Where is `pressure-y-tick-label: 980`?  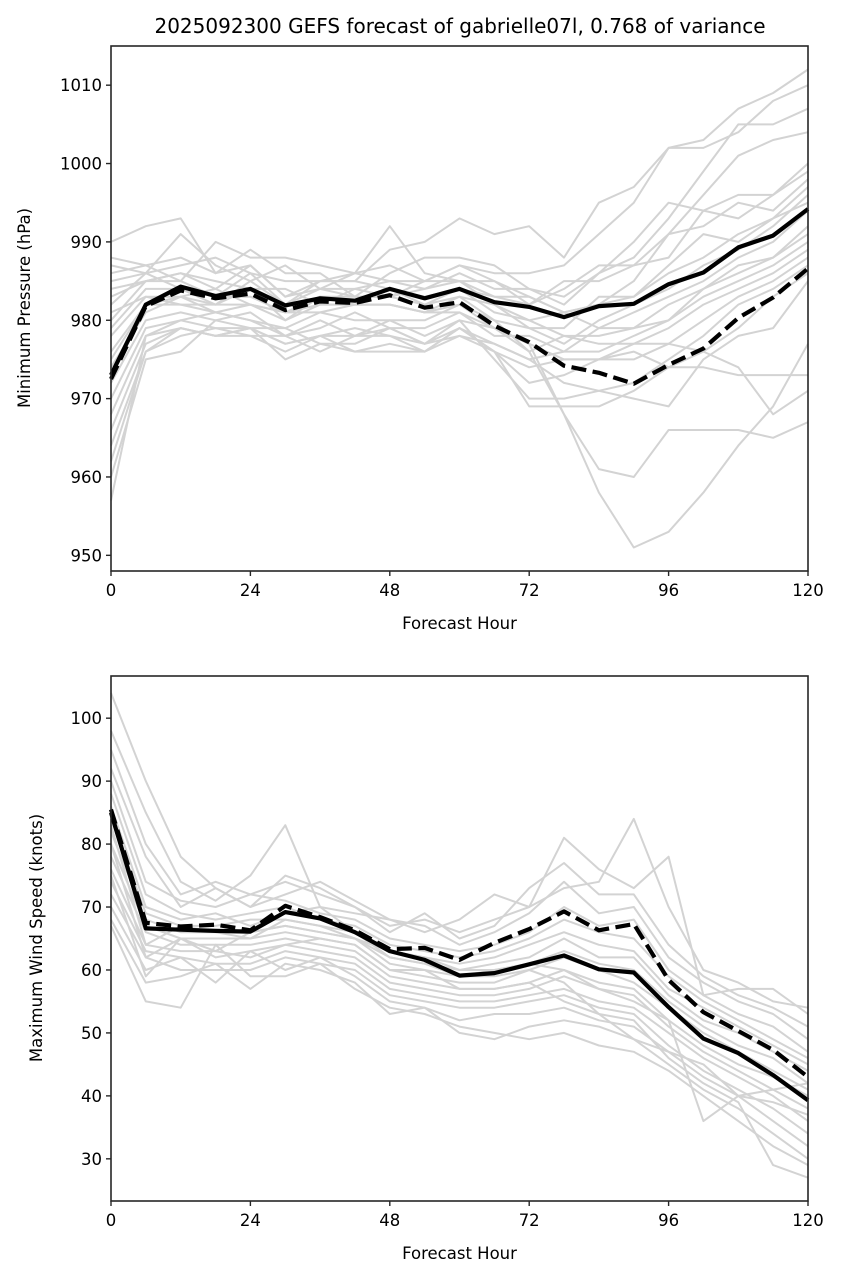 pressure-y-tick-label: 980 is located at coordinates (87, 320).